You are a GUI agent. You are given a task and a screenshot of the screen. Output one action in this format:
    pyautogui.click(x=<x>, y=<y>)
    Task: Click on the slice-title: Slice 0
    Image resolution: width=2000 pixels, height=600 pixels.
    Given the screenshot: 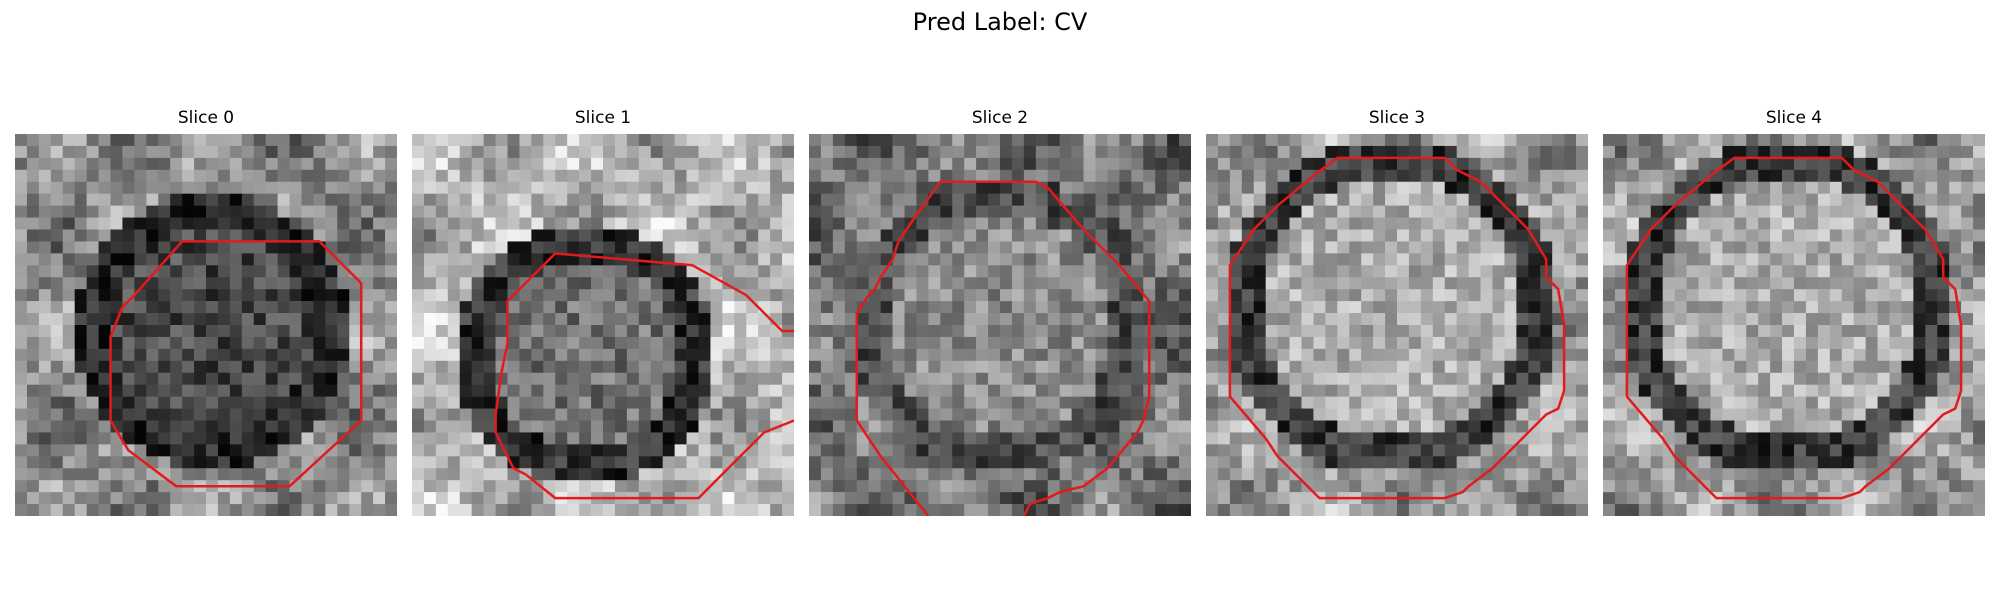 What is the action you would take?
    pyautogui.click(x=206, y=118)
    